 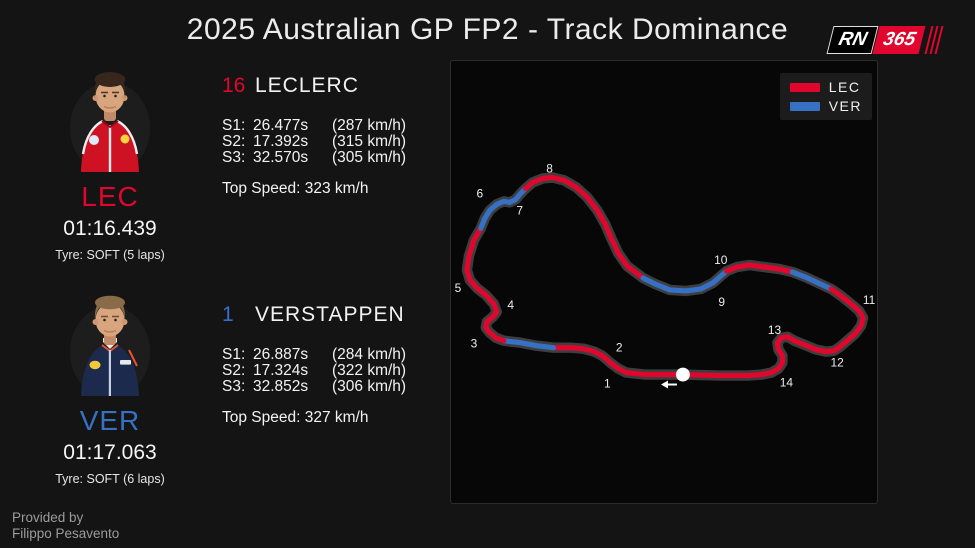 What do you see at coordinates (369, 125) in the screenshot?
I see `sector-speed: (287 km/h)` at bounding box center [369, 125].